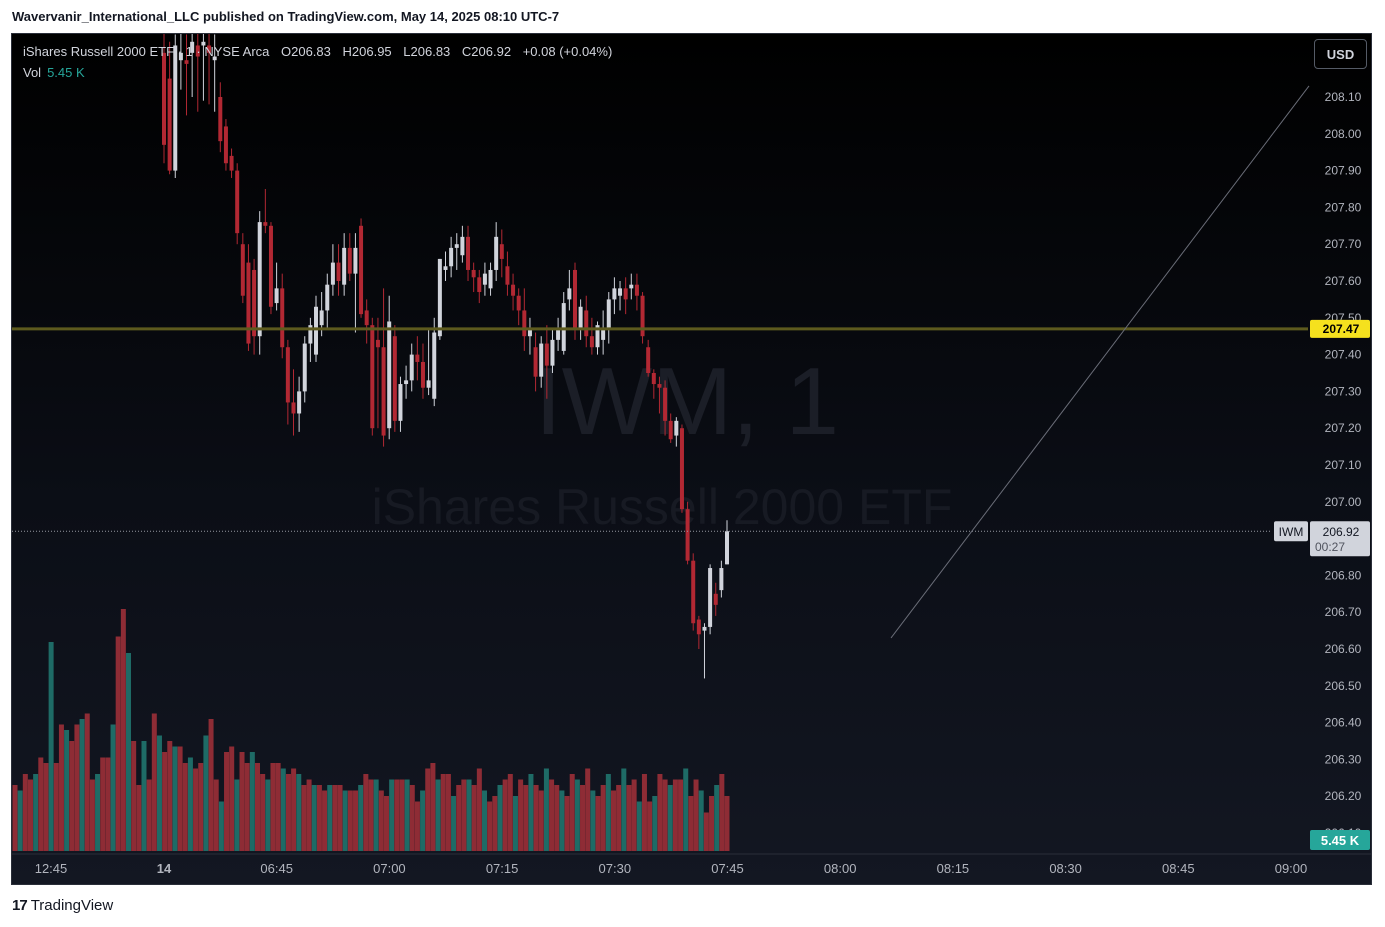  I want to click on level-price-label: 207.47, so click(1341, 329).